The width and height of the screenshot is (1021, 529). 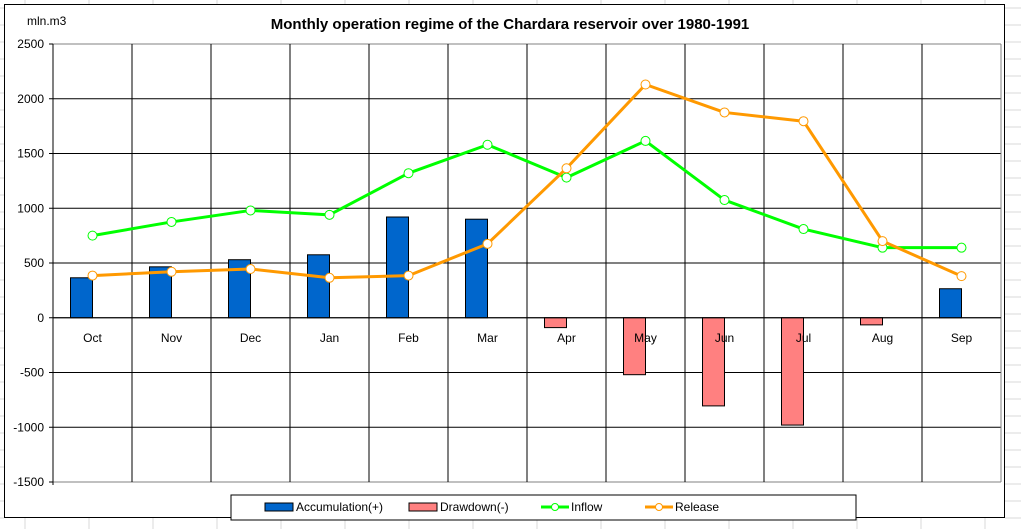 I want to click on inflow-point-oct, so click(x=92, y=235).